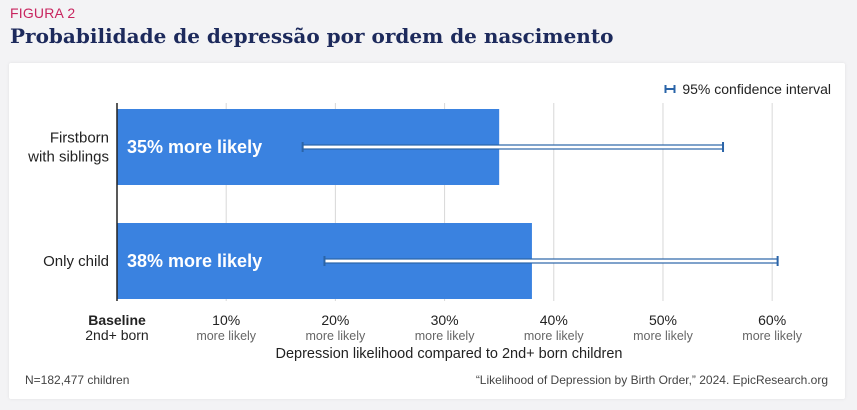 The width and height of the screenshot is (857, 410). What do you see at coordinates (43, 13) in the screenshot?
I see `figure-label: FIGURA 2` at bounding box center [43, 13].